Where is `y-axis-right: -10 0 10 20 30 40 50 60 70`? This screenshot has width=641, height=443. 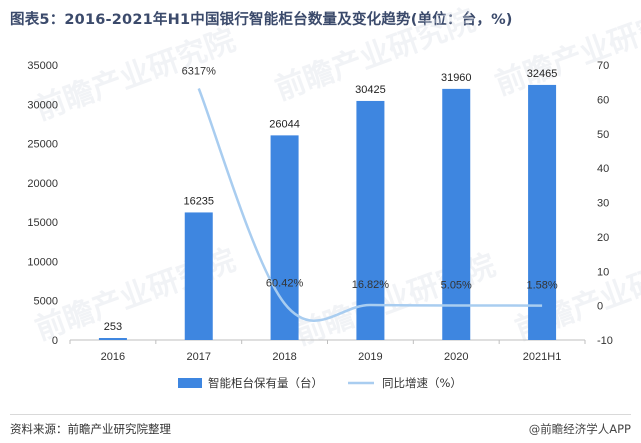
y-axis-right: -10 0 10 20 30 40 50 60 70 is located at coordinates (605, 203).